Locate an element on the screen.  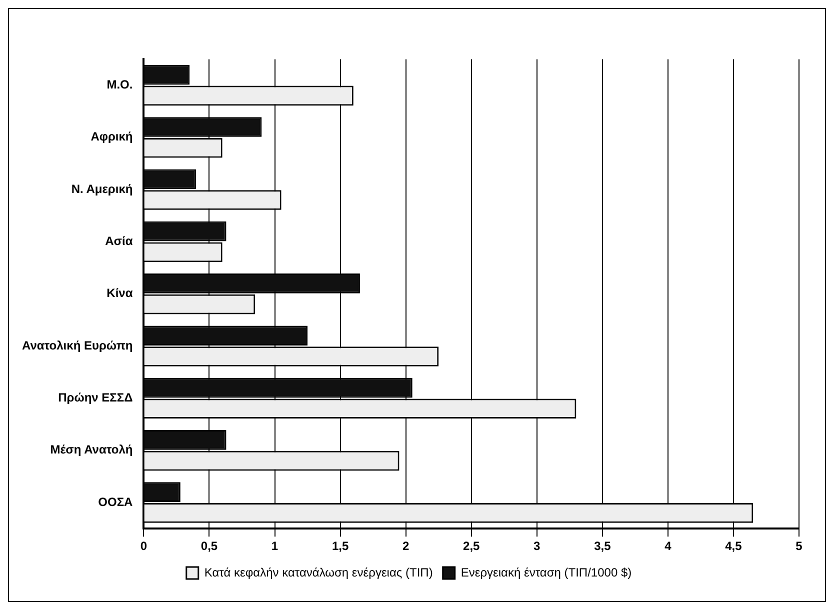
y-tick-label: ΟΟΣΑ is located at coordinates (116, 501).